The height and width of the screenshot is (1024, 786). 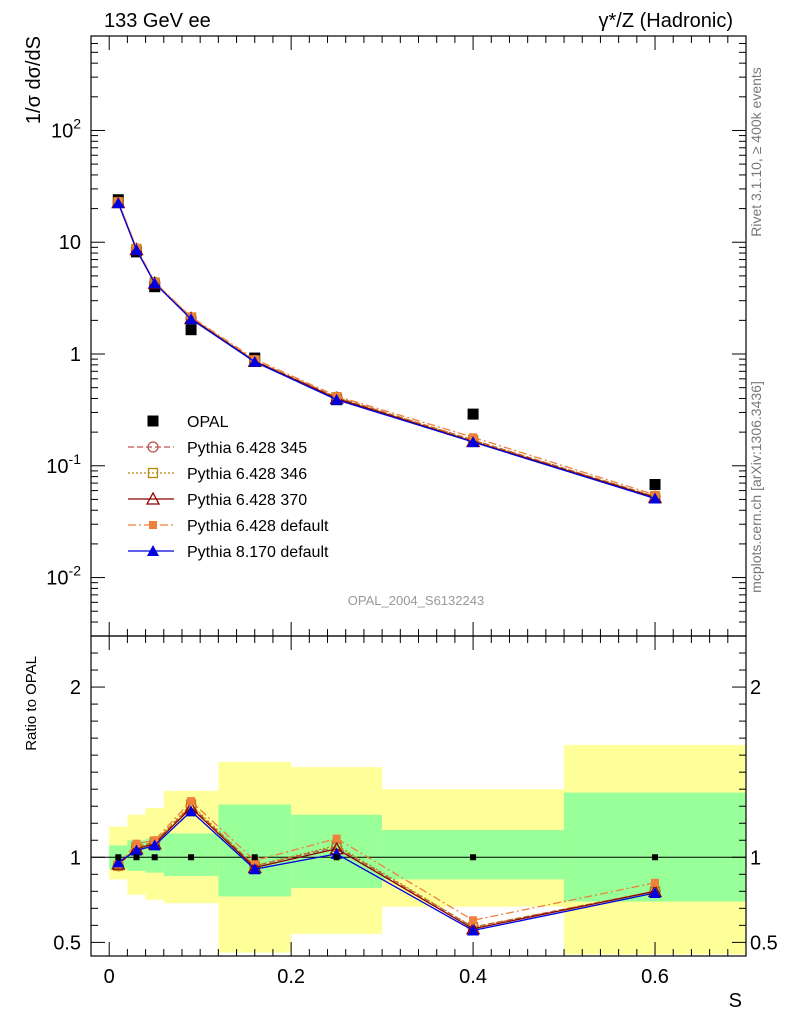 I want to click on stat-uncertainty-band, so click(x=255, y=850).